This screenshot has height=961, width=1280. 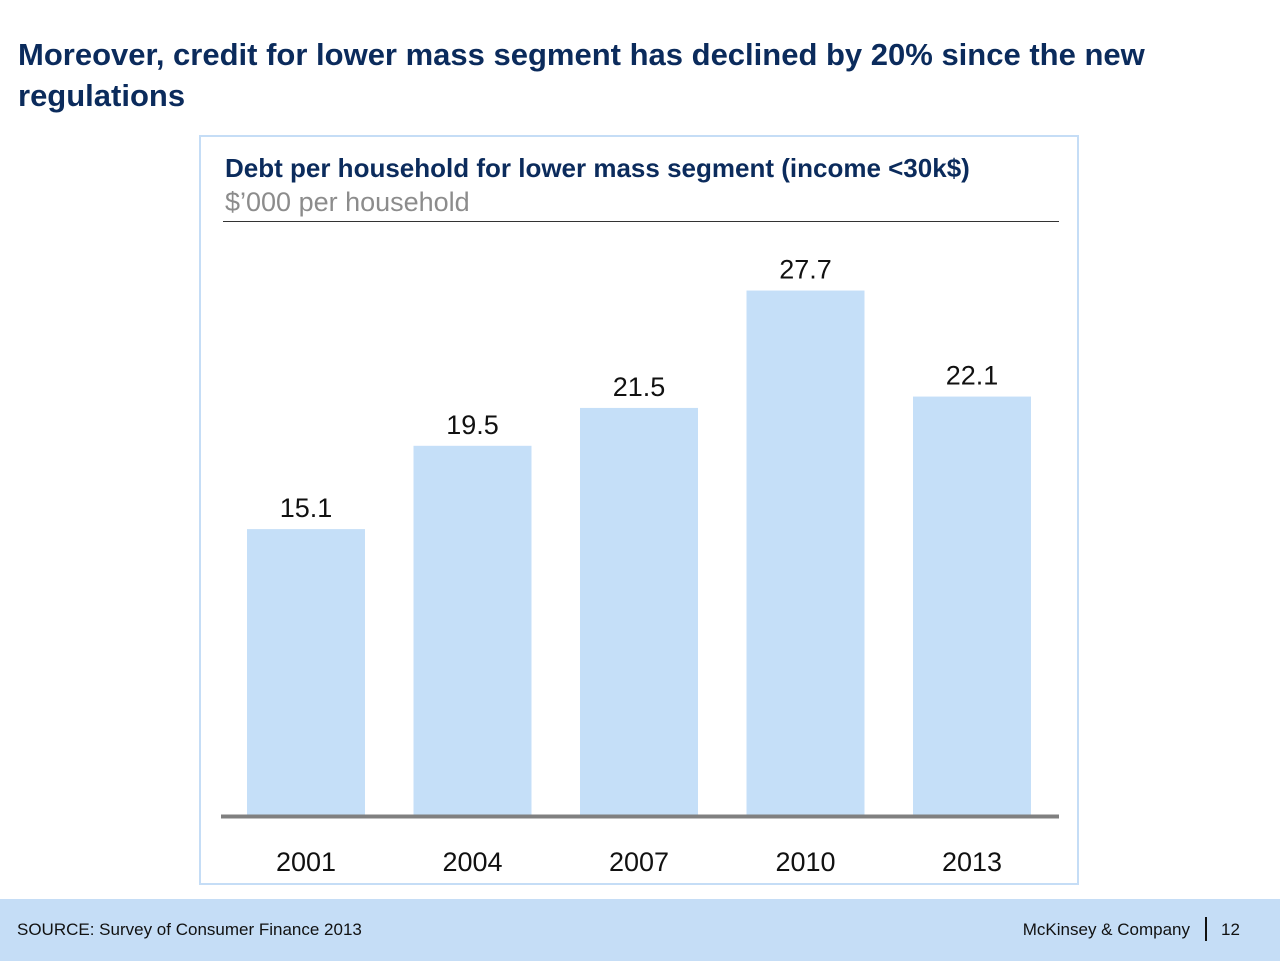 I want to click on page-number: 12, so click(x=1230, y=929).